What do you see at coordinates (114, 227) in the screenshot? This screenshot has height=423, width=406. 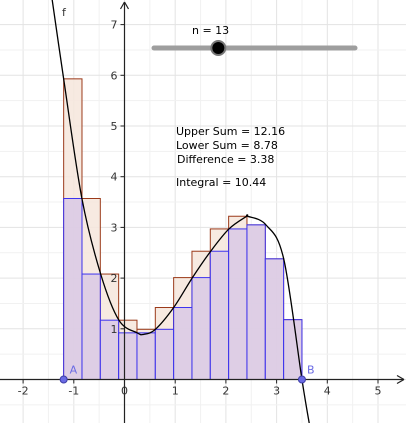 I see `y-tick-label: 3` at bounding box center [114, 227].